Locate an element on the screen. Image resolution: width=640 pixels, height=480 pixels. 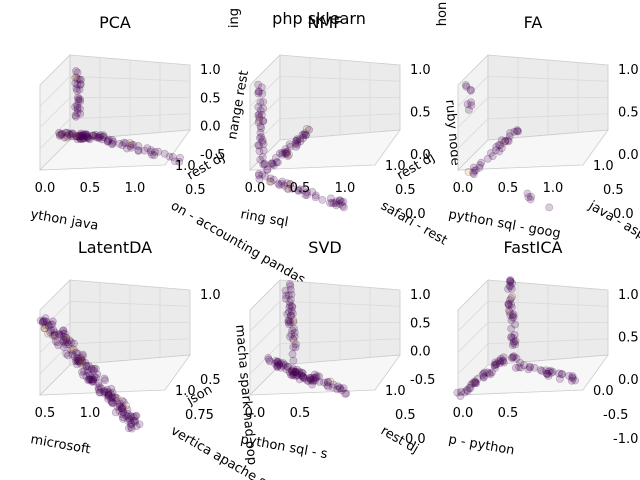
subplot-title: FastICA is located at coordinates (533, 247).